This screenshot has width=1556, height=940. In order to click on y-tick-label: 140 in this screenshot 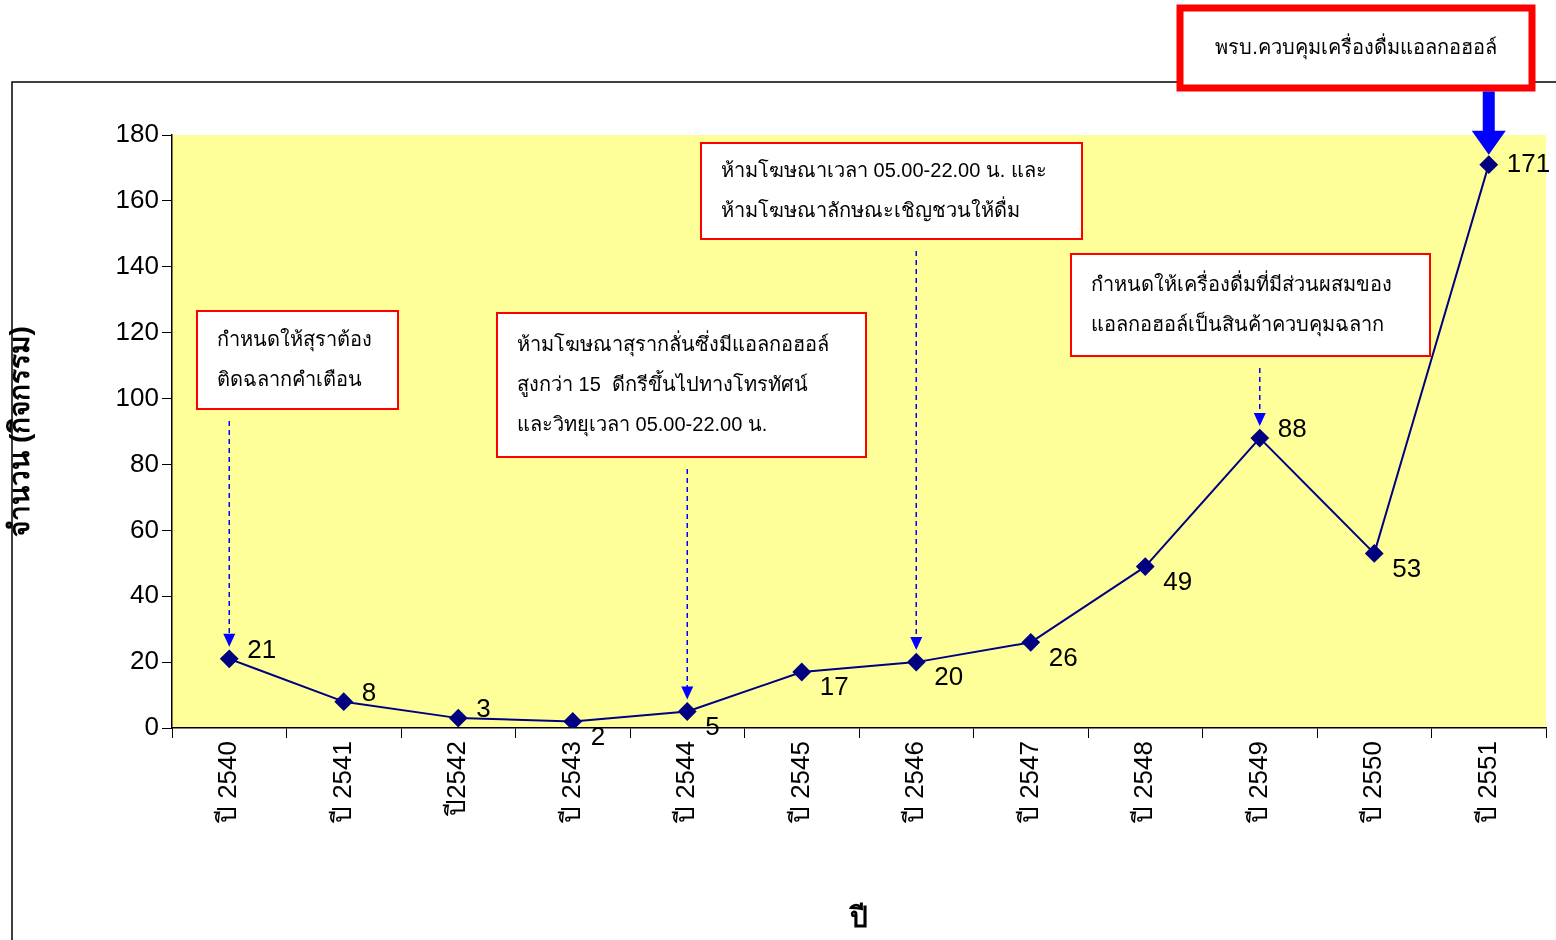, I will do `click(137, 264)`.